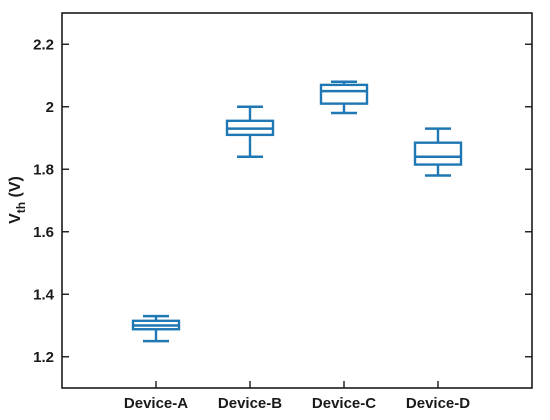 This screenshot has width=550, height=420. I want to click on y-tick-label: 1.4, so click(44, 294).